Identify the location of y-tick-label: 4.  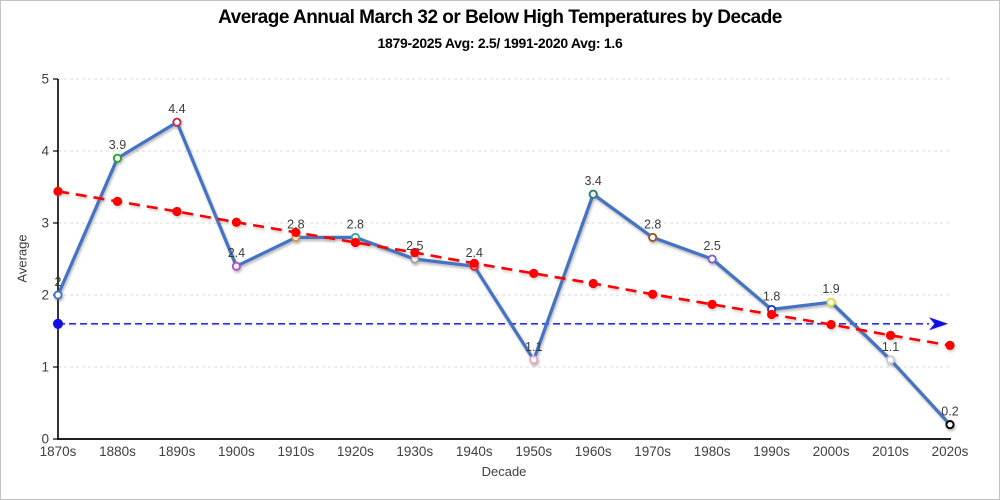
(45, 151).